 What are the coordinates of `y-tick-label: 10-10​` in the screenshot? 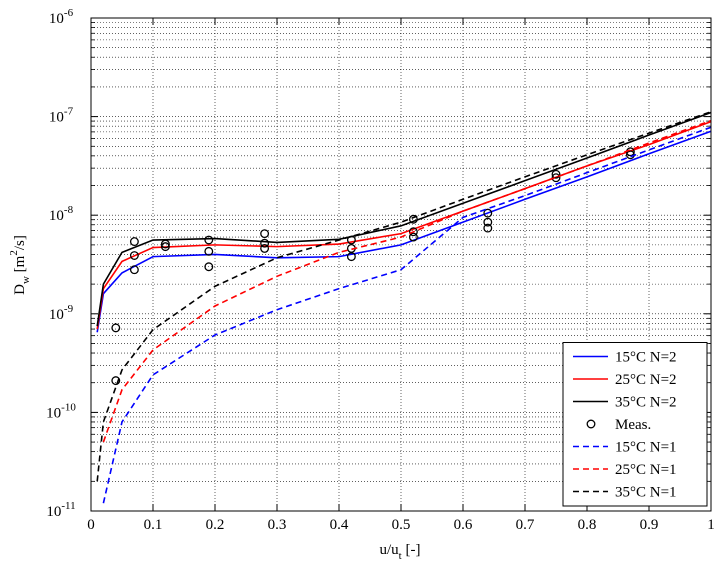 It's located at (61, 411).